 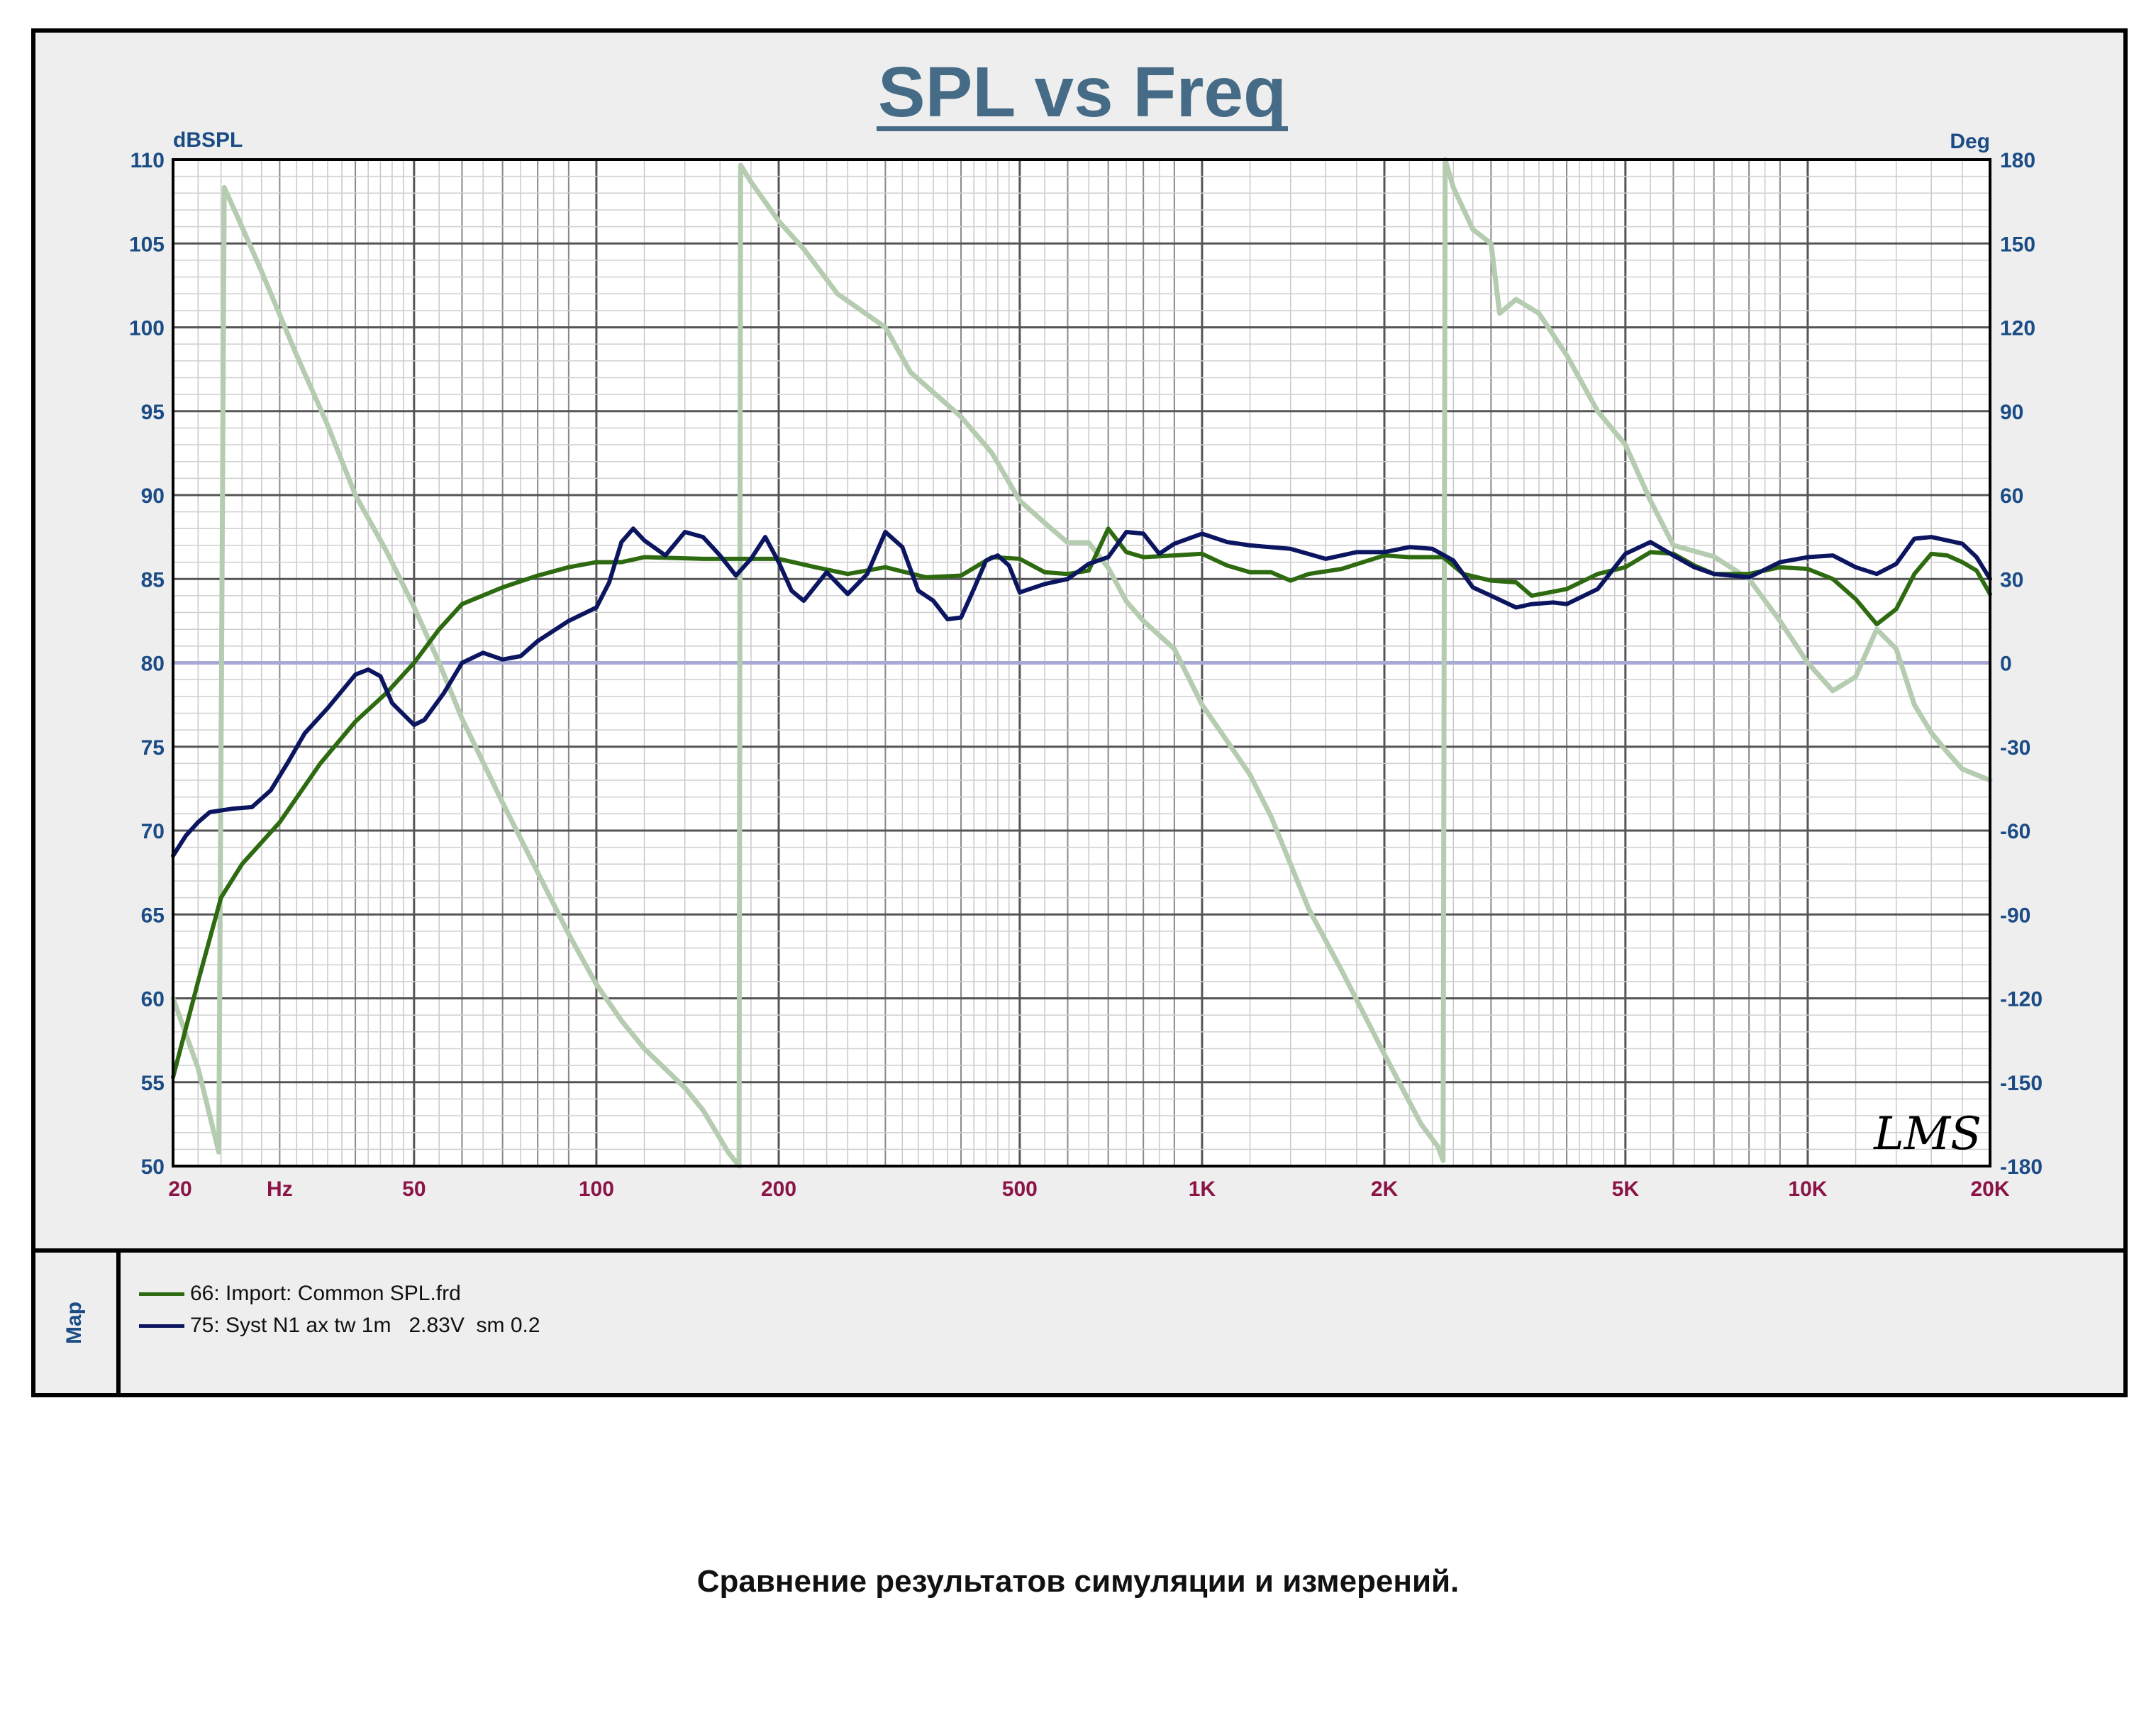 I want to click on y-right-tick-label: -120, so click(x=2021, y=999).